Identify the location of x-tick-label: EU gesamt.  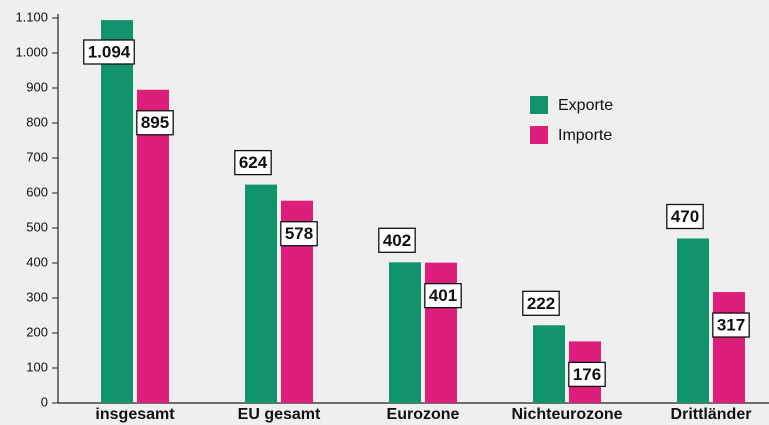
(279, 414).